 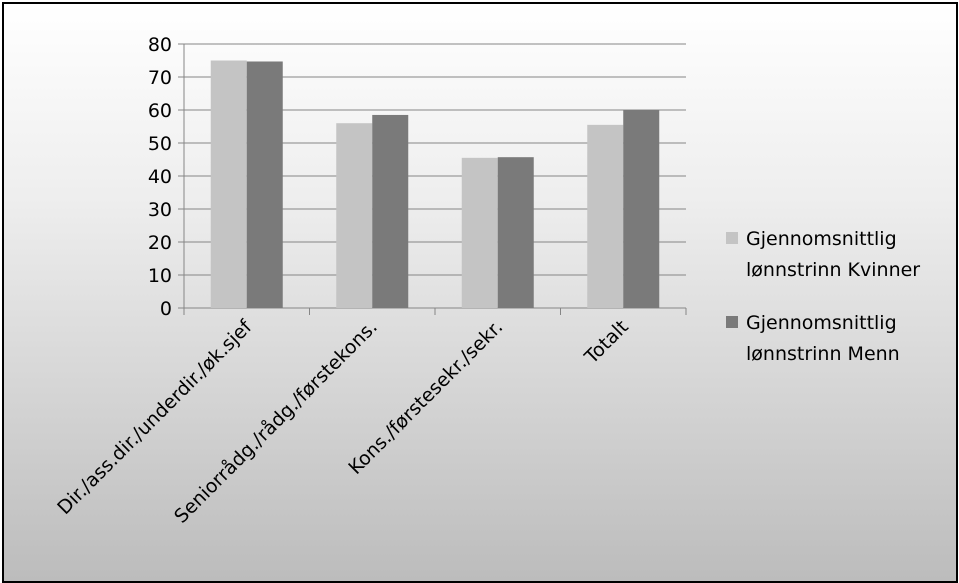 I want to click on y-tick-label: 70, so click(x=160, y=78).